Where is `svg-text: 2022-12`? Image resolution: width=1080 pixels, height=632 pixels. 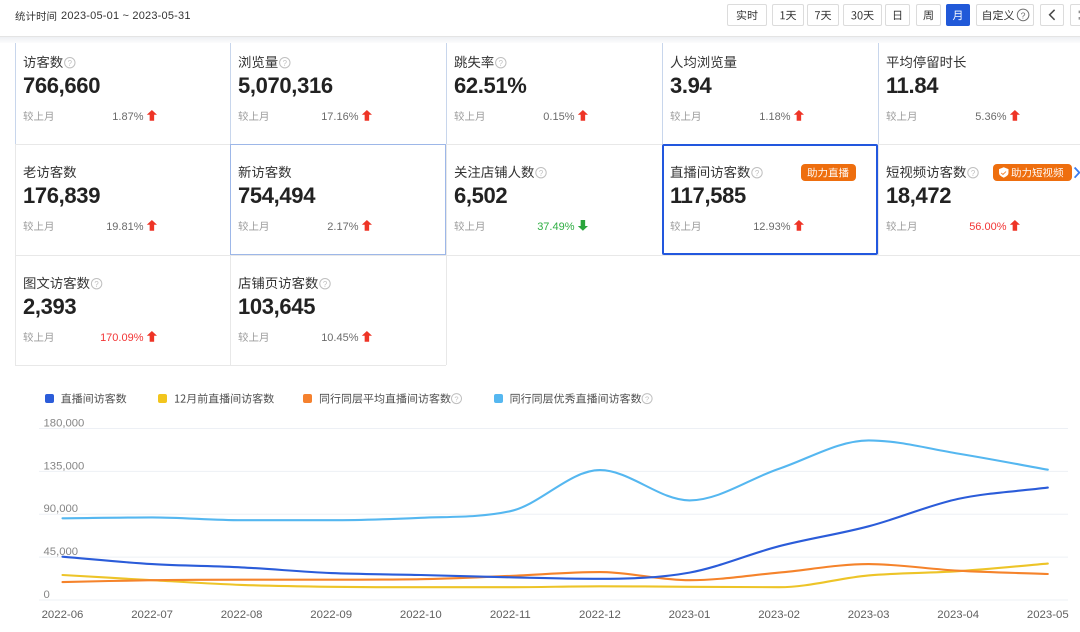
svg-text: 2022-12 is located at coordinates (600, 615).